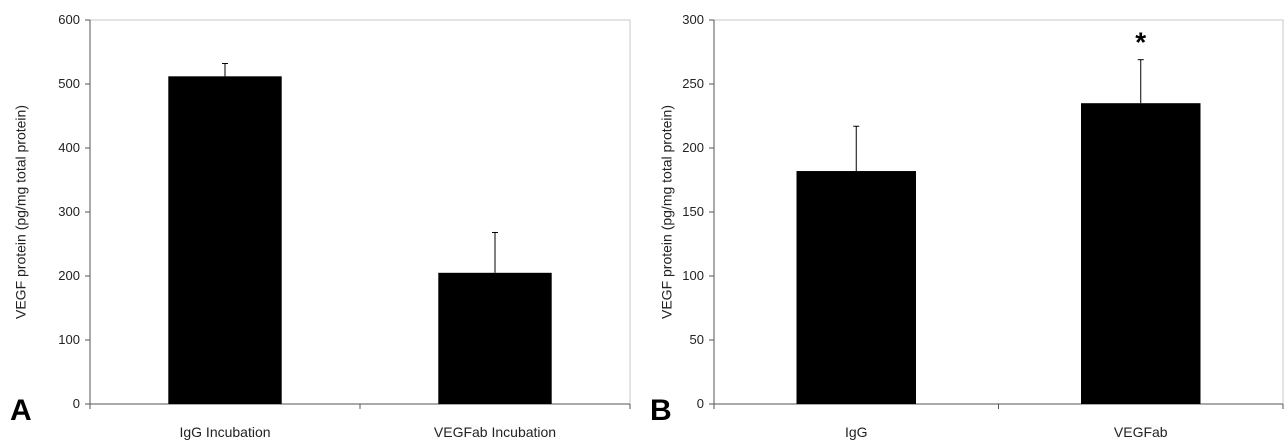 Image resolution: width=1287 pixels, height=440 pixels. Describe the element at coordinates (224, 432) in the screenshot. I see `x-category-label: IgG Incubation` at that location.